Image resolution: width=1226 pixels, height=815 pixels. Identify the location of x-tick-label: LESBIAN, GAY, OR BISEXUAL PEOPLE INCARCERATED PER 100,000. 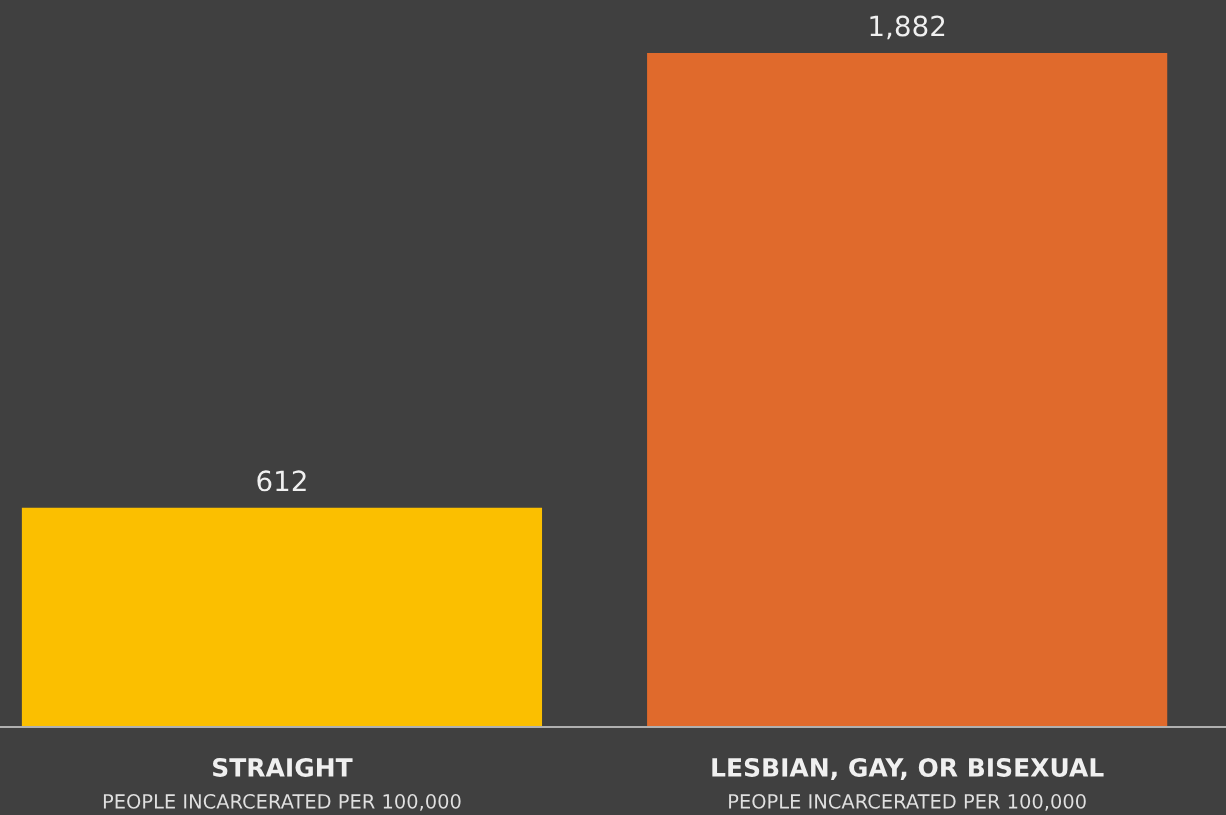
(908, 784).